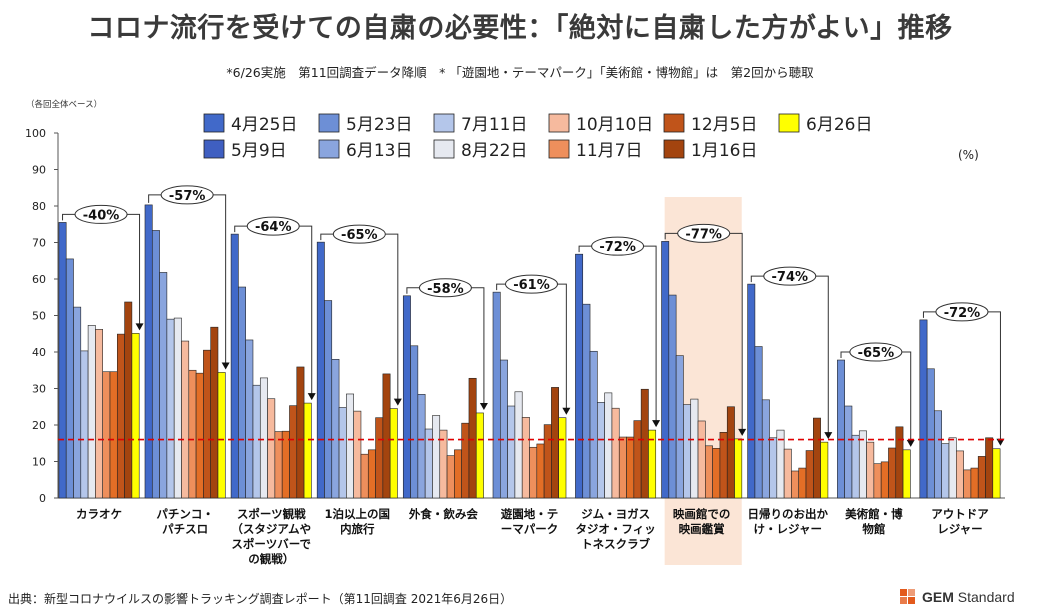 Image resolution: width=1040 pixels, height=615 pixels. Describe the element at coordinates (271, 529) in the screenshot. I see `category-label: （スタジアムや` at that location.